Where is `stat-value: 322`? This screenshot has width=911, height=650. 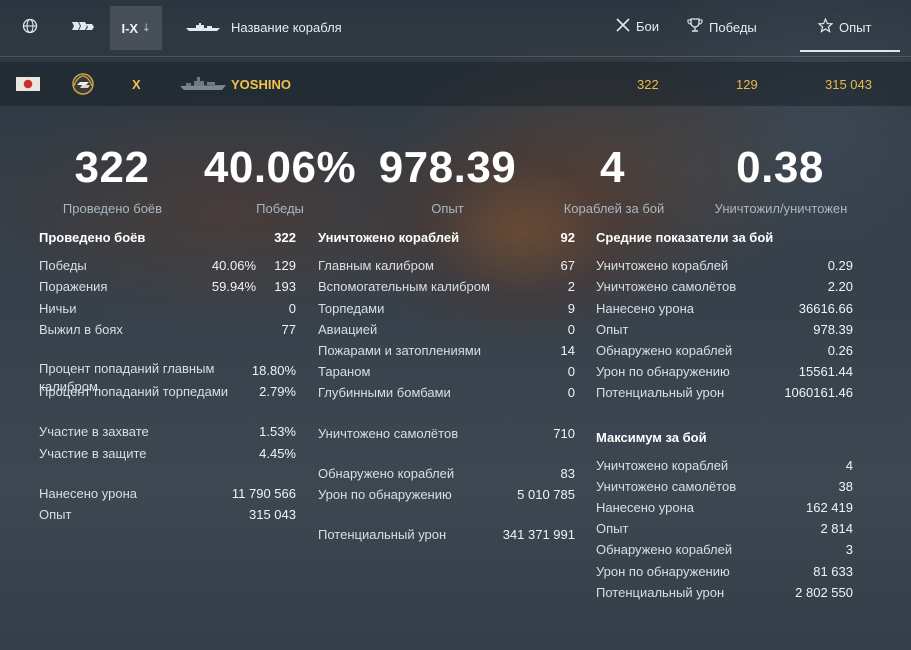
stat-value: 322 is located at coordinates (285, 237).